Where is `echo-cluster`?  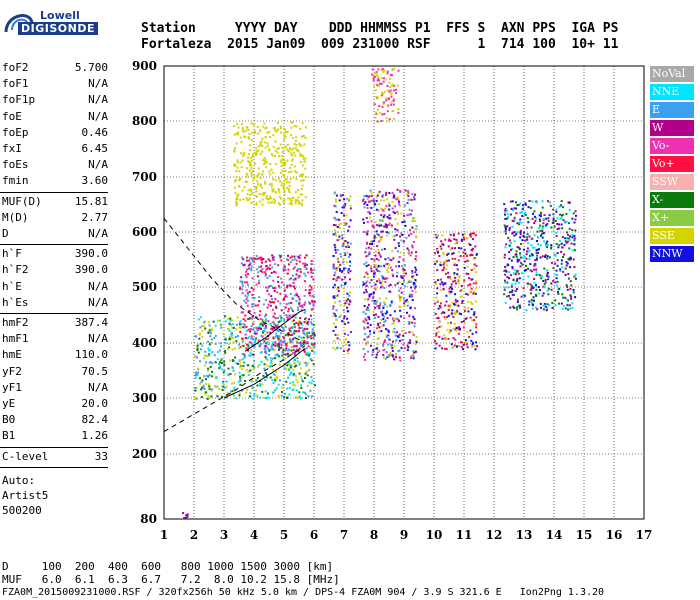
echo-cluster is located at coordinates (185, 515).